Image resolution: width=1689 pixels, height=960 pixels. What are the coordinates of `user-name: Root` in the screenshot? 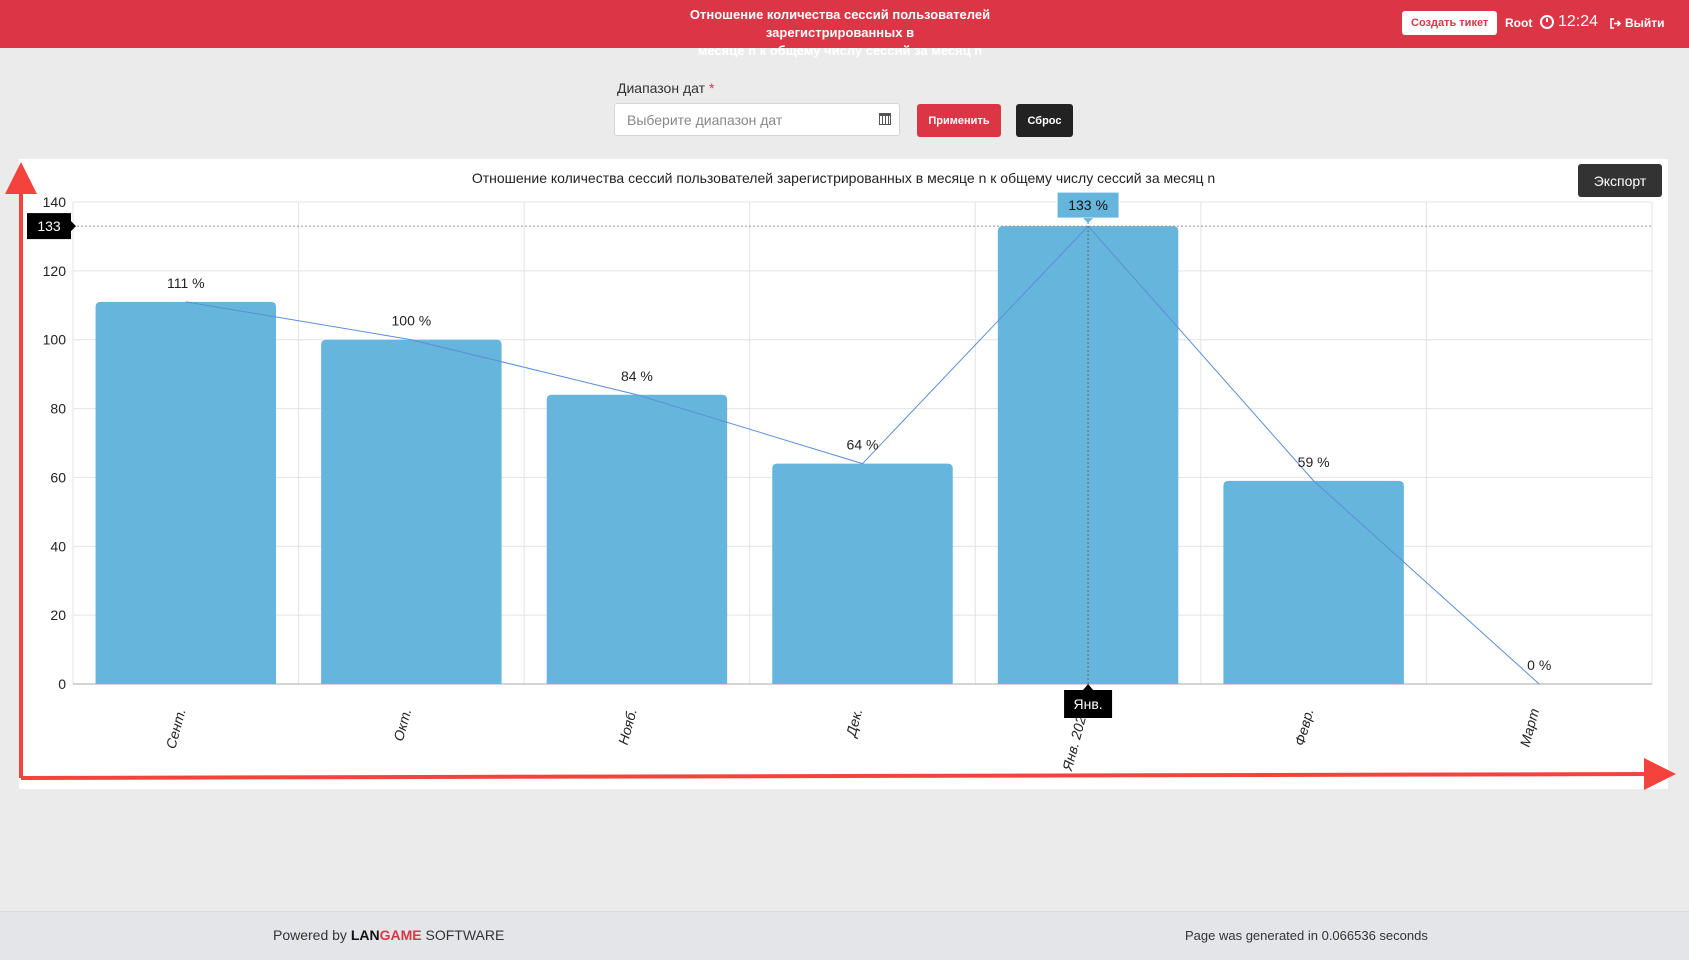 It's located at (1519, 23).